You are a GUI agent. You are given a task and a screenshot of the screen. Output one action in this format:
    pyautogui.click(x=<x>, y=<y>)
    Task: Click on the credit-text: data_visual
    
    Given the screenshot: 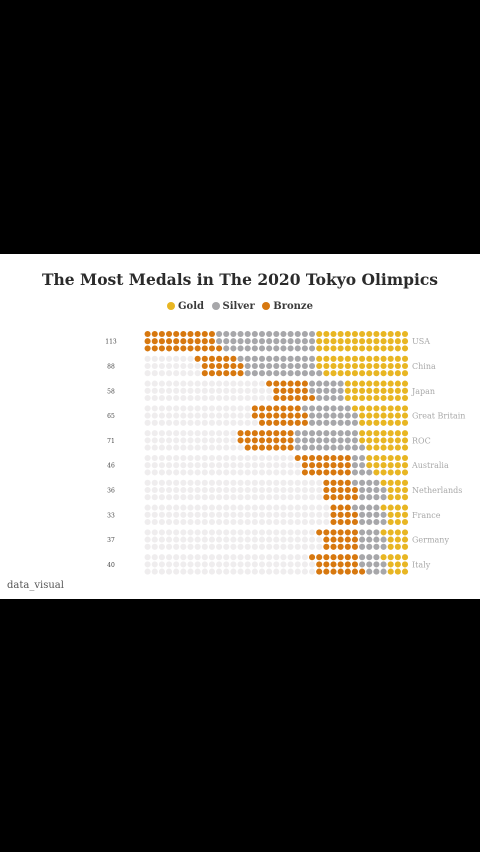 What is the action you would take?
    pyautogui.click(x=35, y=585)
    